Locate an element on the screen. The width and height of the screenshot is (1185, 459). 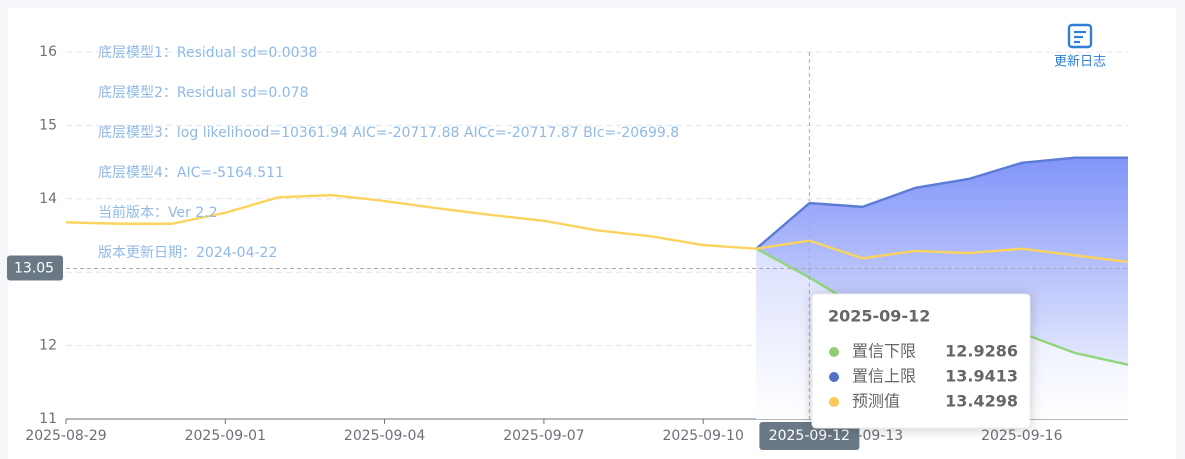
tooltip-value: 13.9413 is located at coordinates (981, 376).